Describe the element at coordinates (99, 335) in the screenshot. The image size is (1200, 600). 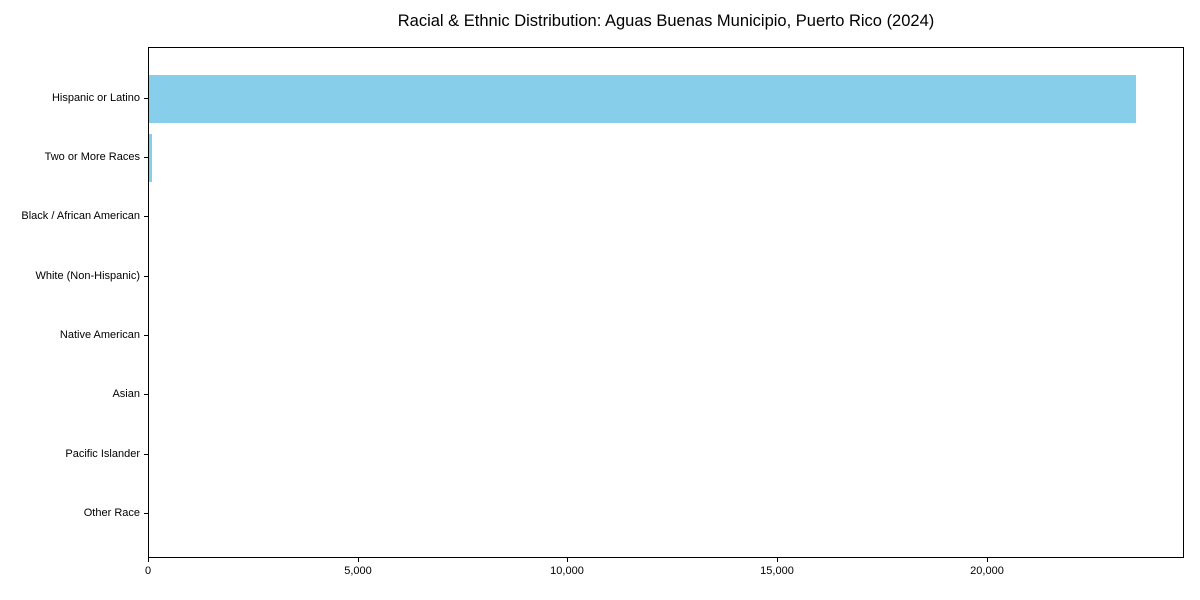
I see `ytick-label-native-american: Native American` at that location.